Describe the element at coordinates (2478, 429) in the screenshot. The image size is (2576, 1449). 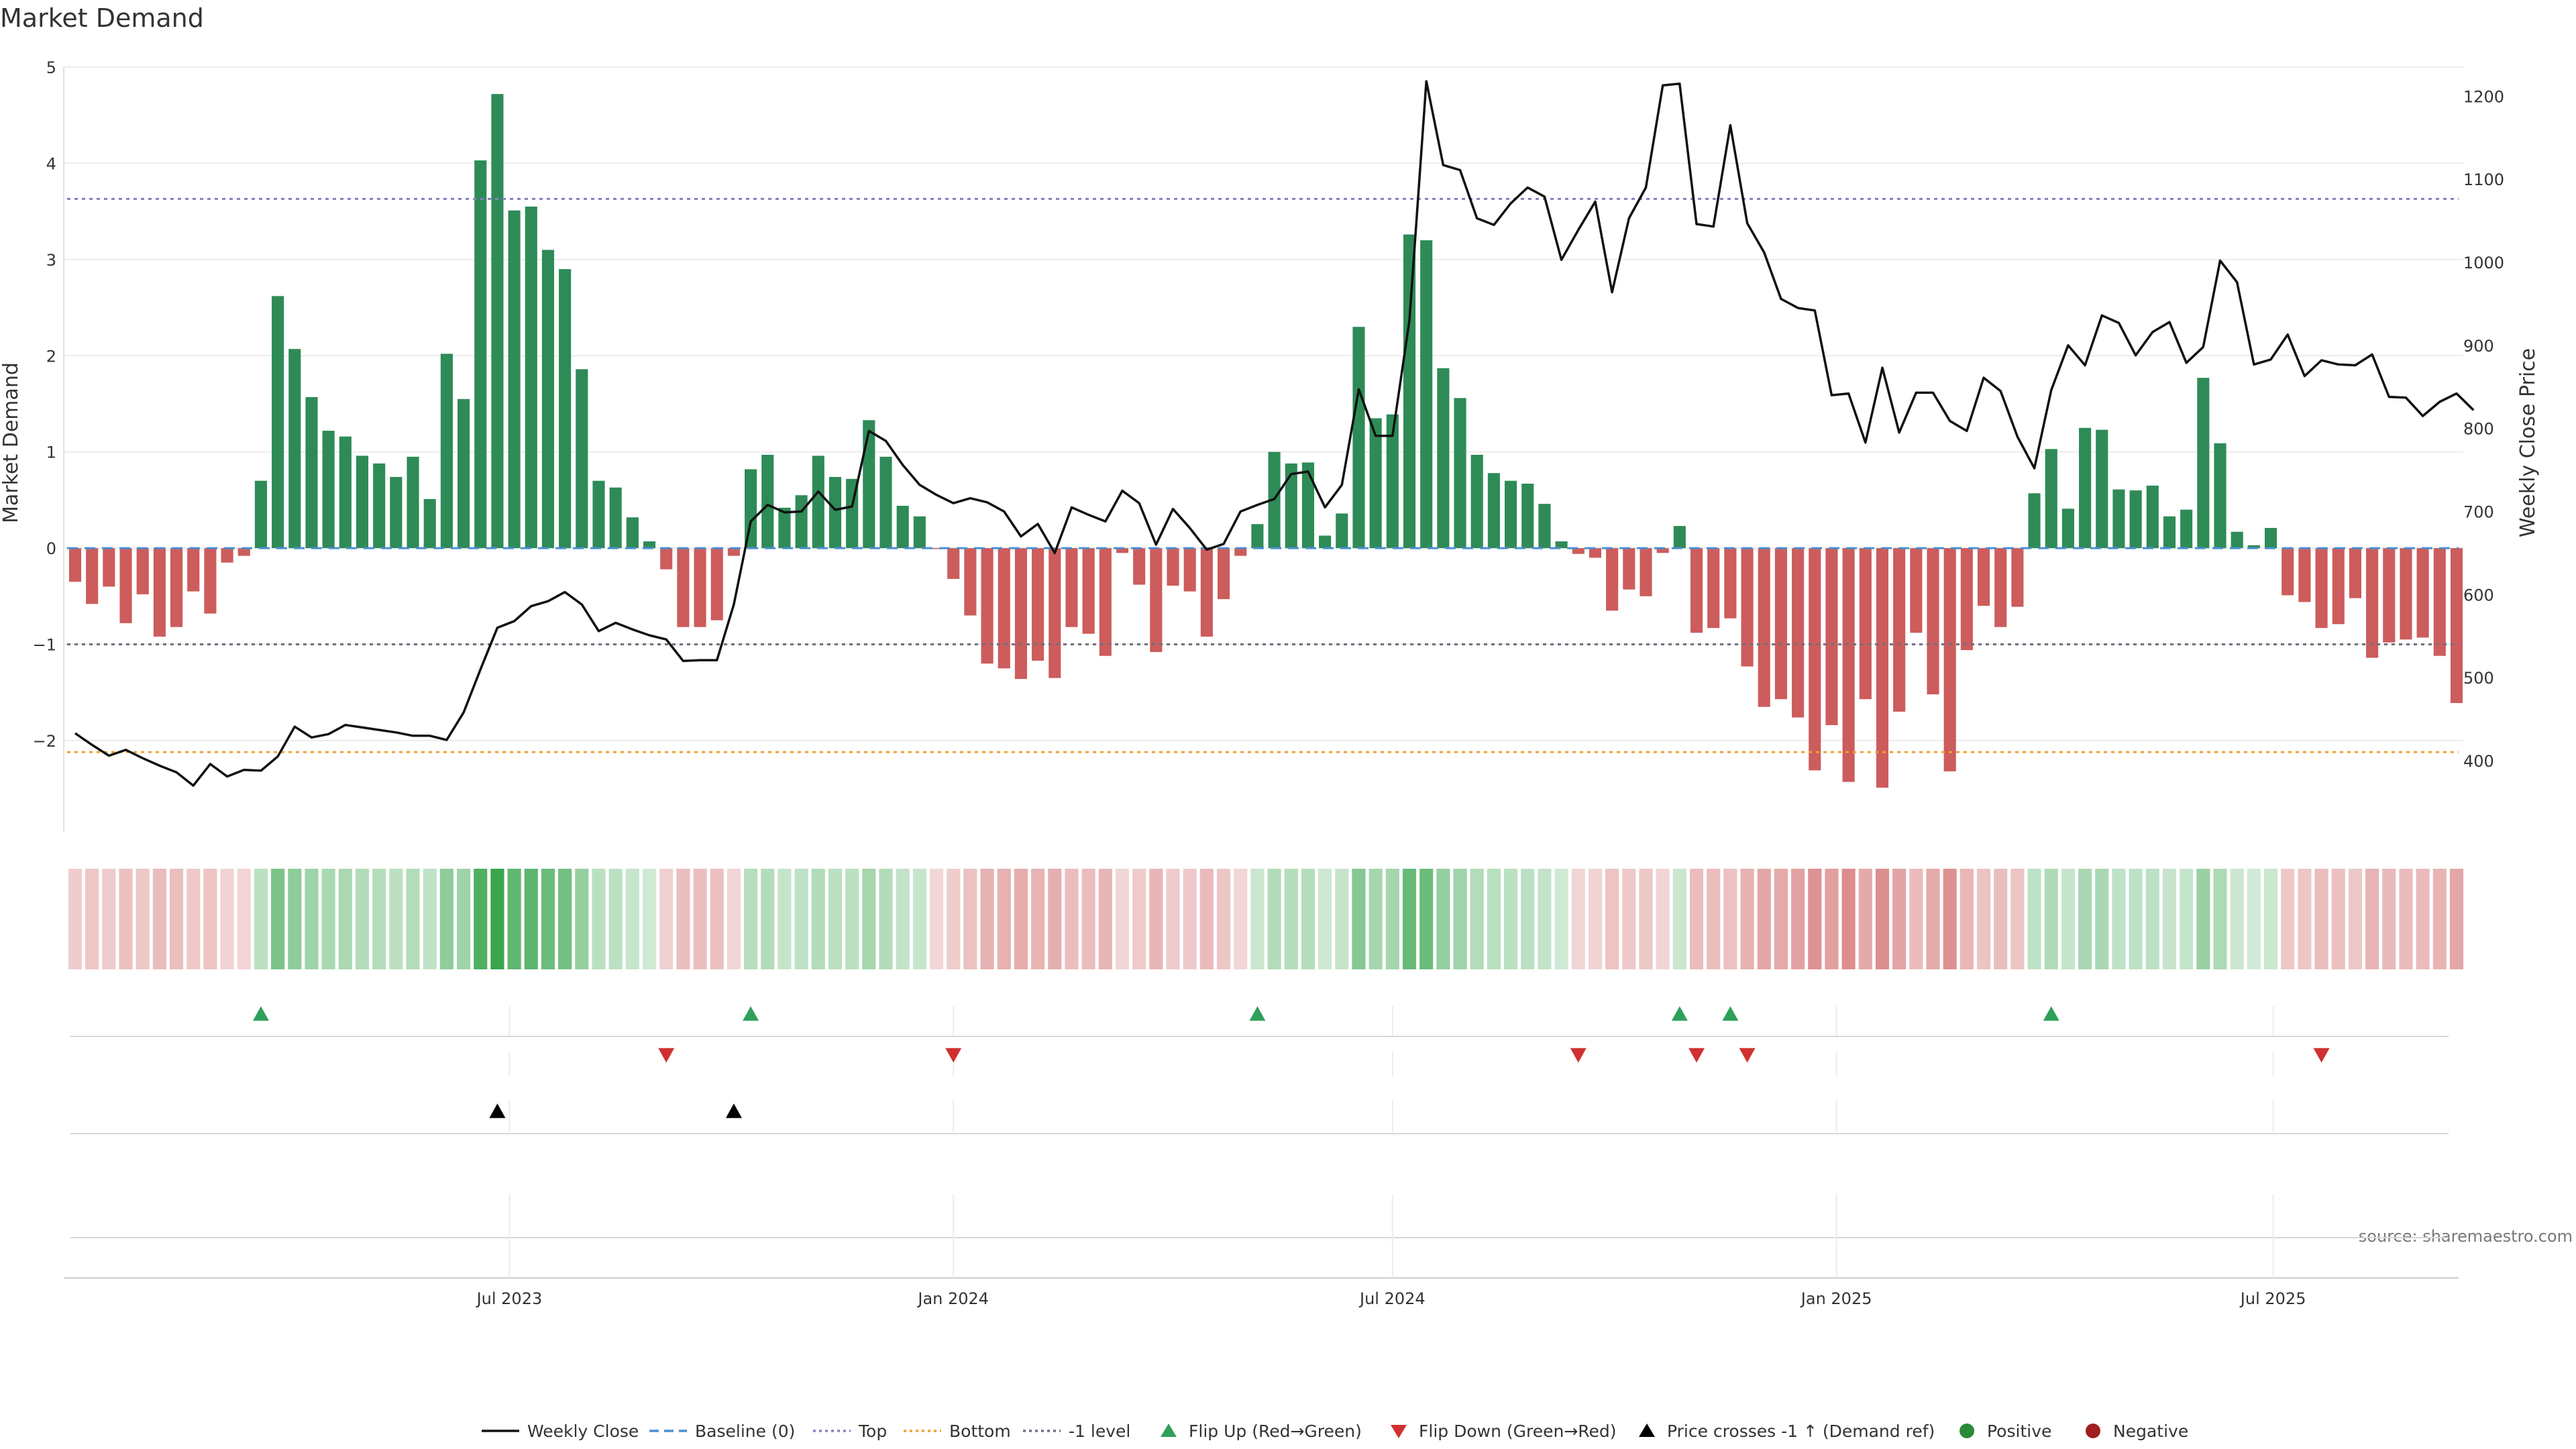
I see `y2-tick-label: 800` at that location.